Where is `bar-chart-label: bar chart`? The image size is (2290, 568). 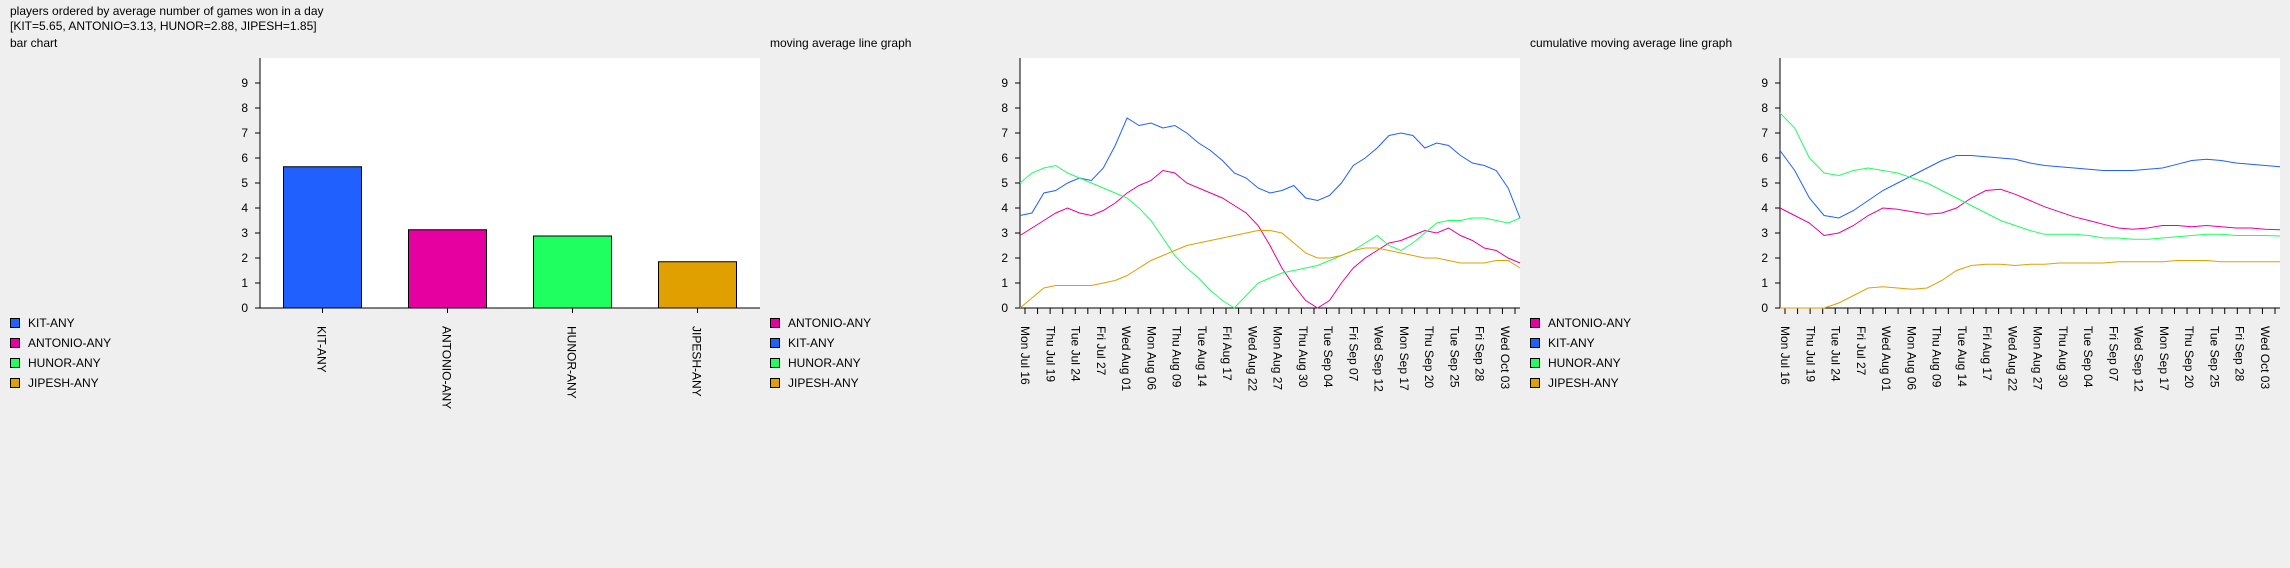 bar-chart-label: bar chart is located at coordinates (34, 43).